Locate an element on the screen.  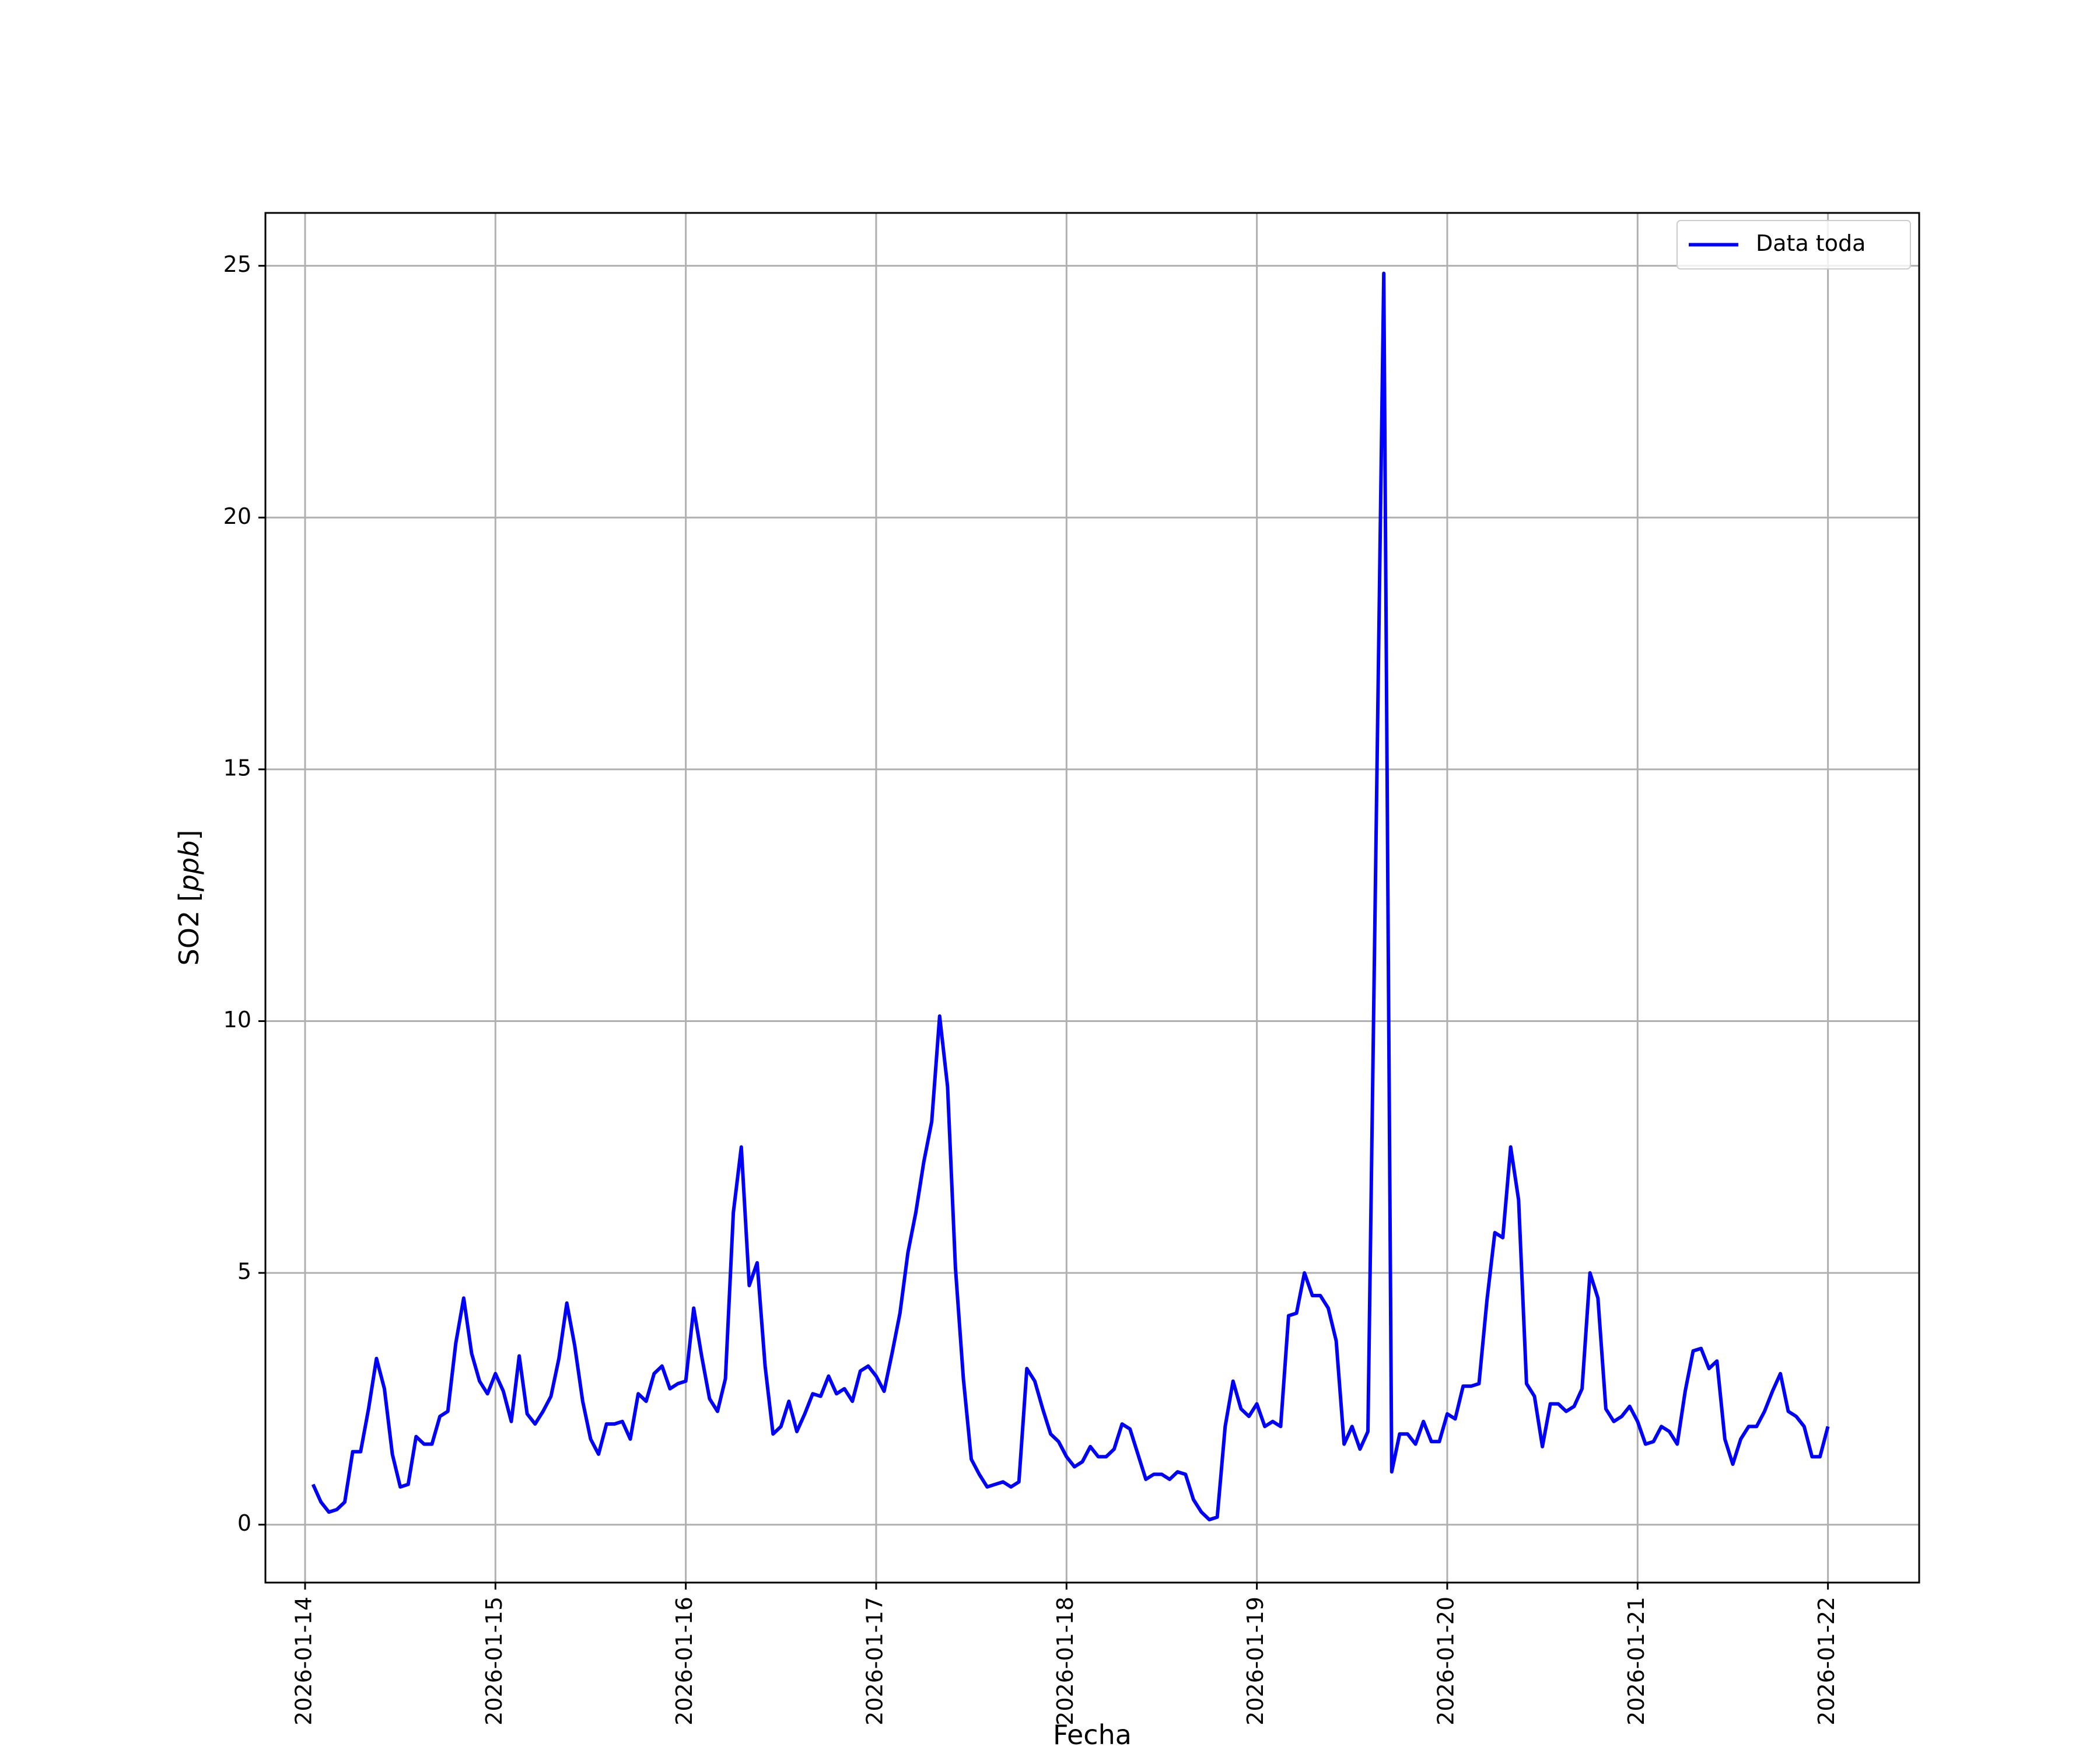
x-tick-label: 2026-01-17 is located at coordinates (874, 1661).